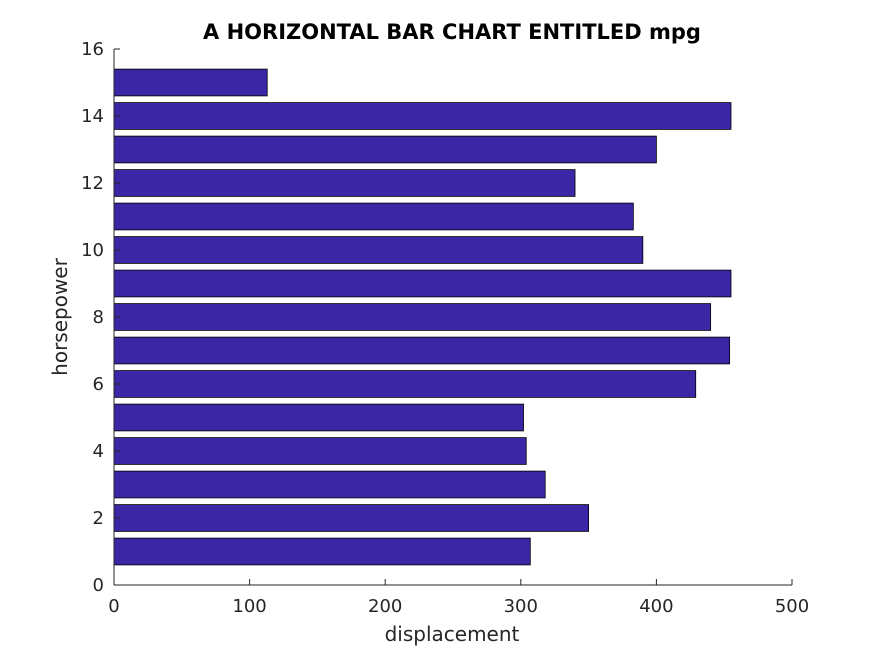 The image size is (875, 656). I want to click on y-tick-label: 2, so click(98, 518).